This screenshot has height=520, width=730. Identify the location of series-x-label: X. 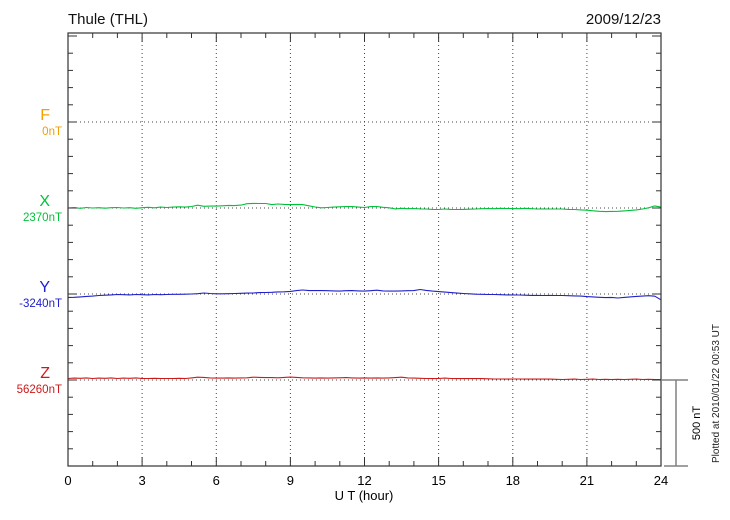
(44, 201).